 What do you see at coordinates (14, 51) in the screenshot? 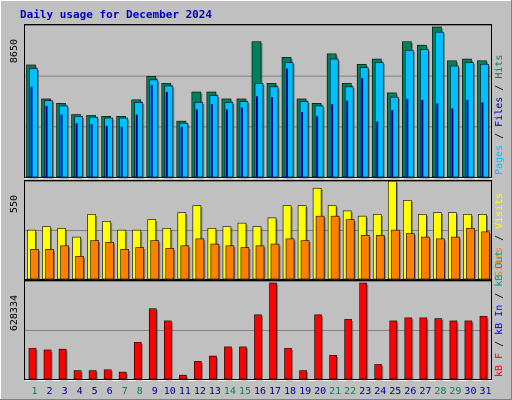
I see `panel-top-ymax-label: 8650` at bounding box center [14, 51].